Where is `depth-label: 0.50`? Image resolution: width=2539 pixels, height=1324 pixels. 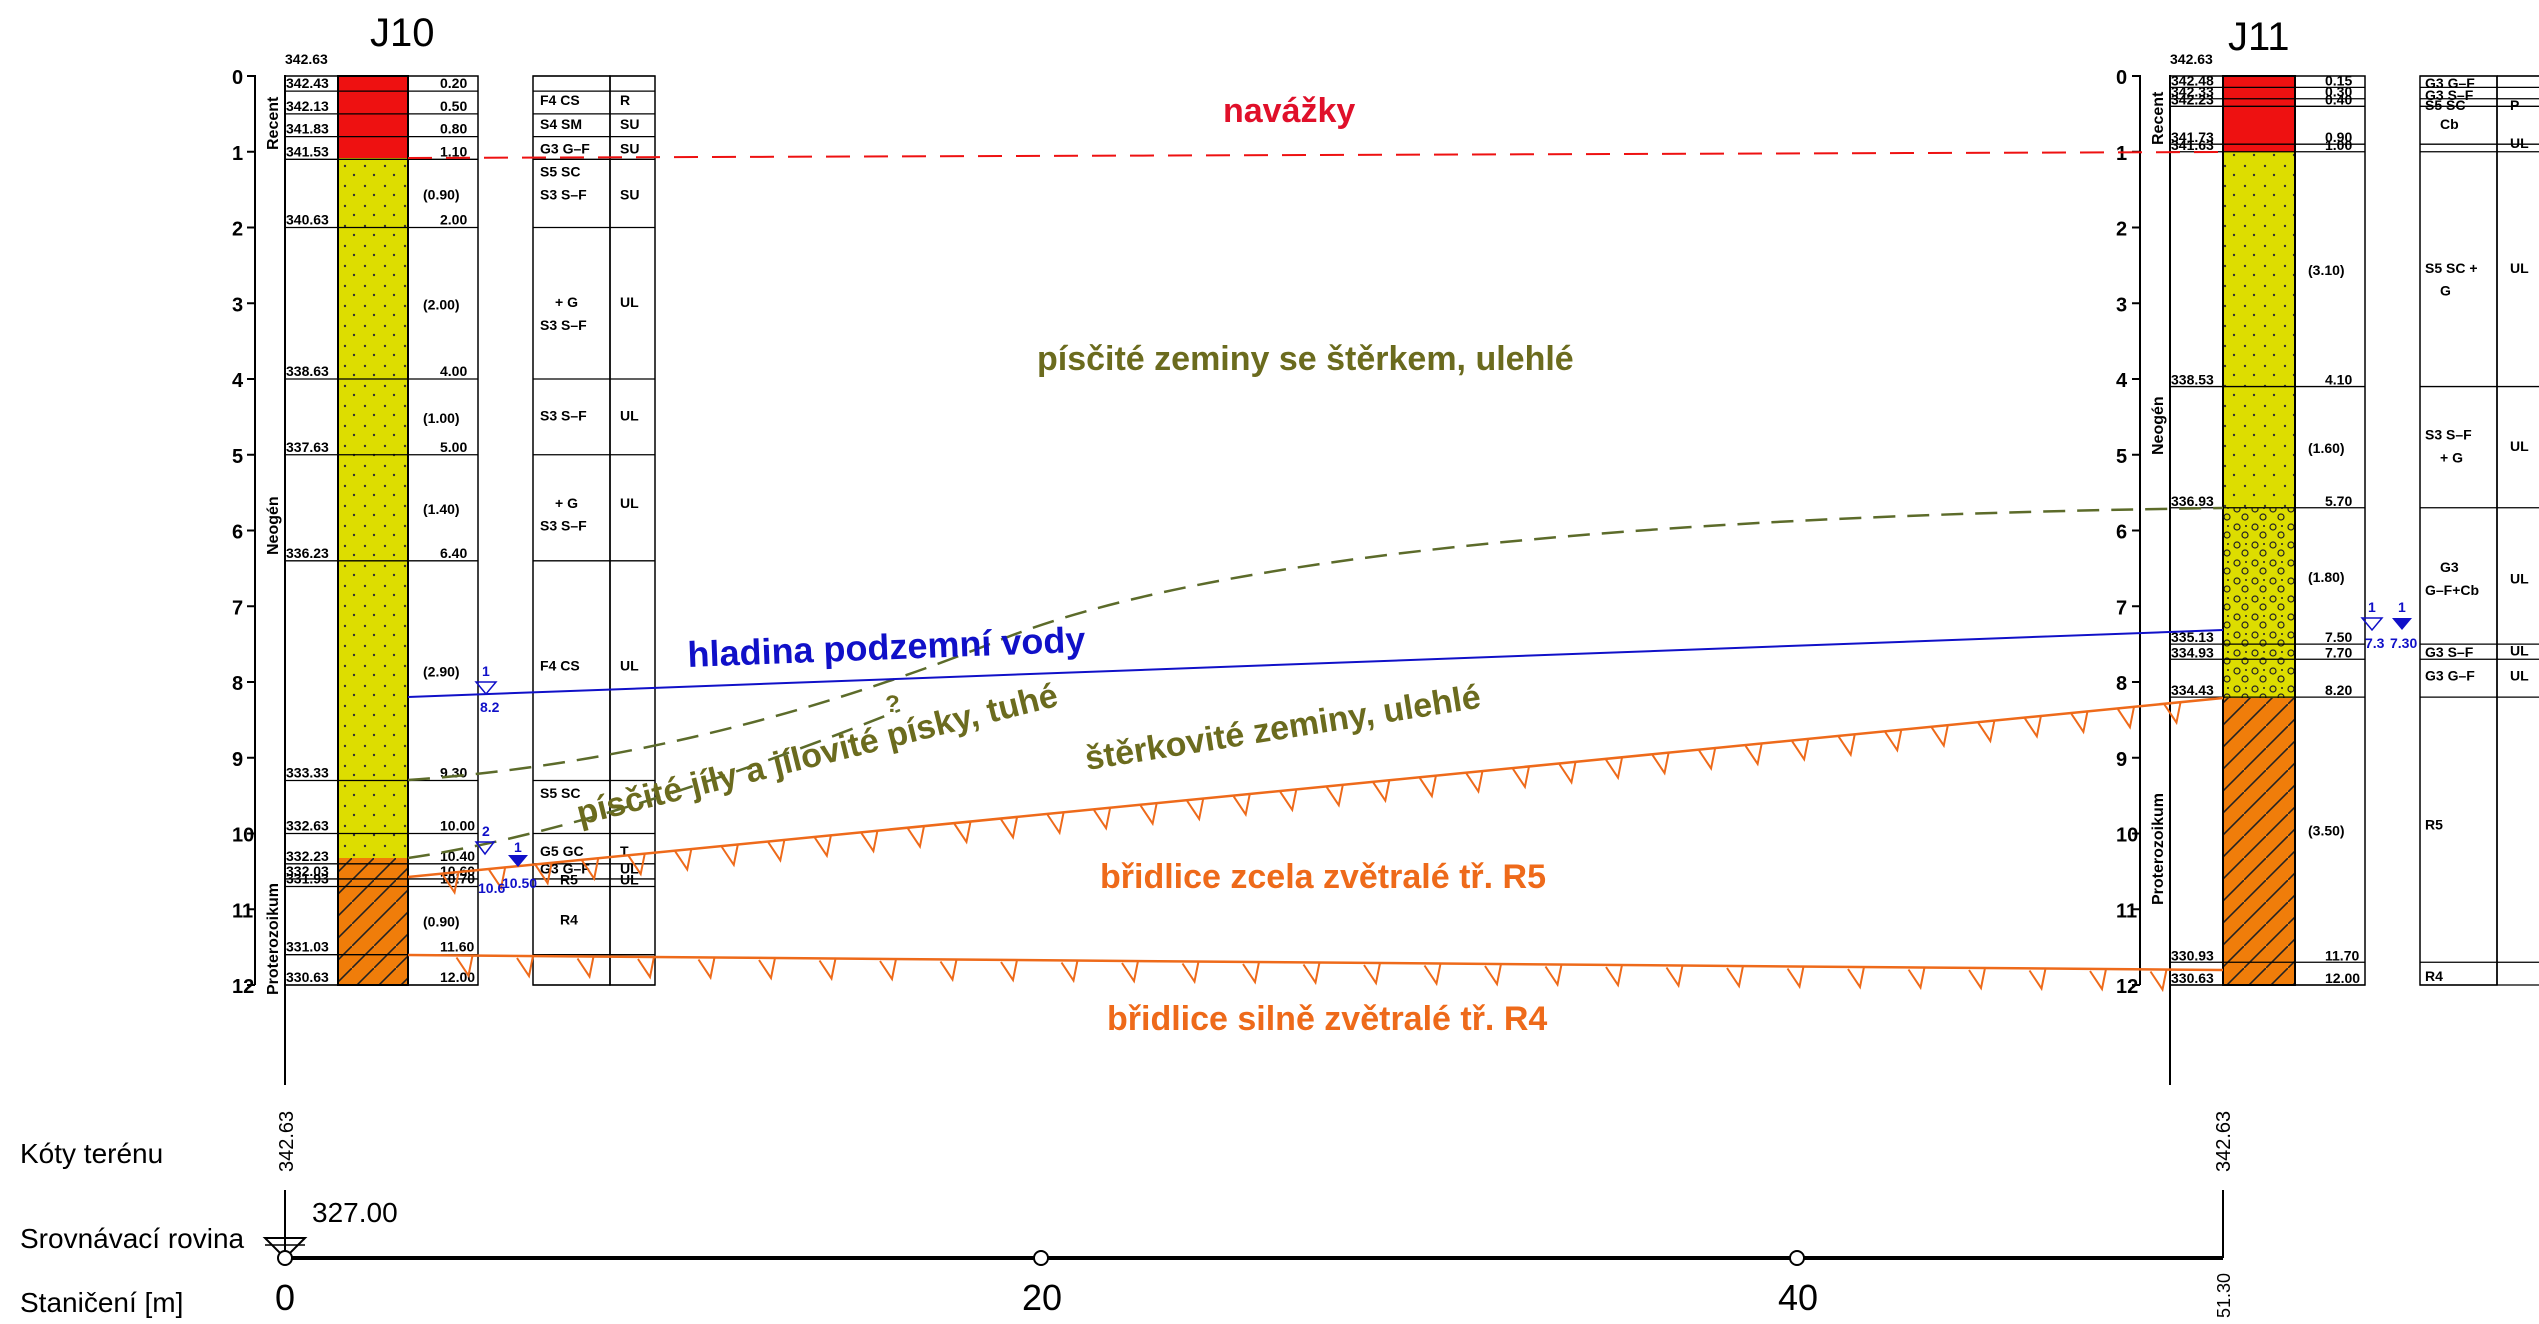
depth-label: 0.50 is located at coordinates (453, 106).